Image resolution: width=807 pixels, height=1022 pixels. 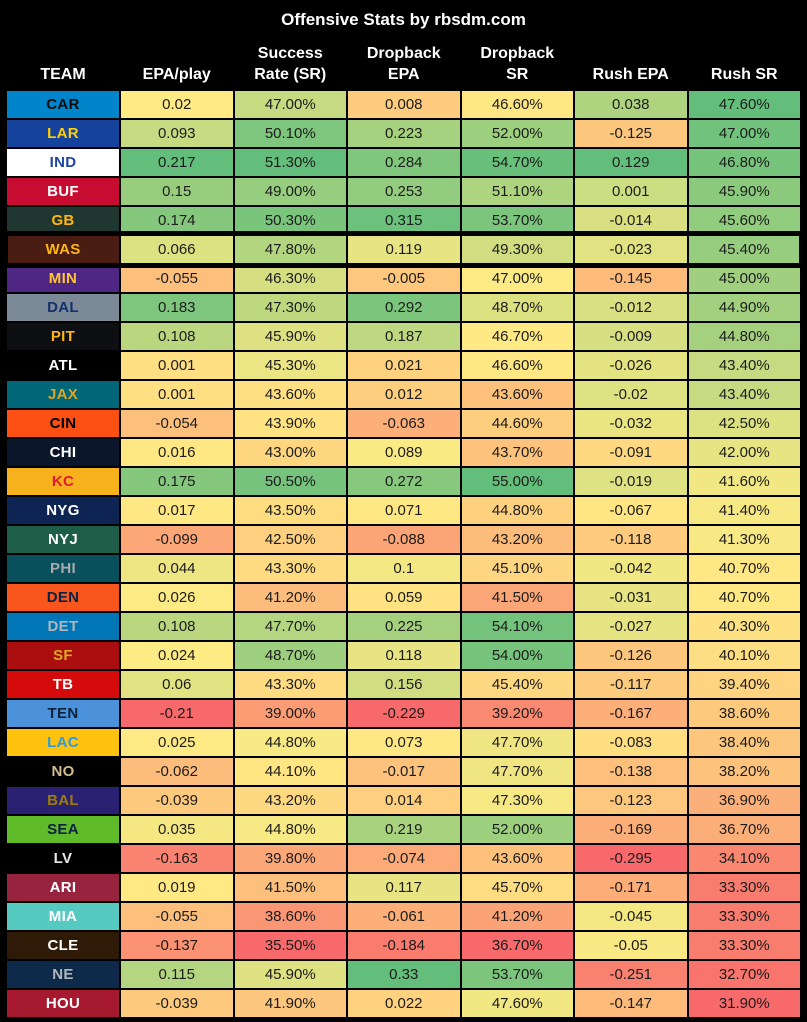 What do you see at coordinates (177, 249) in the screenshot?
I see `stat-cell-WAS-epa: 0.066` at bounding box center [177, 249].